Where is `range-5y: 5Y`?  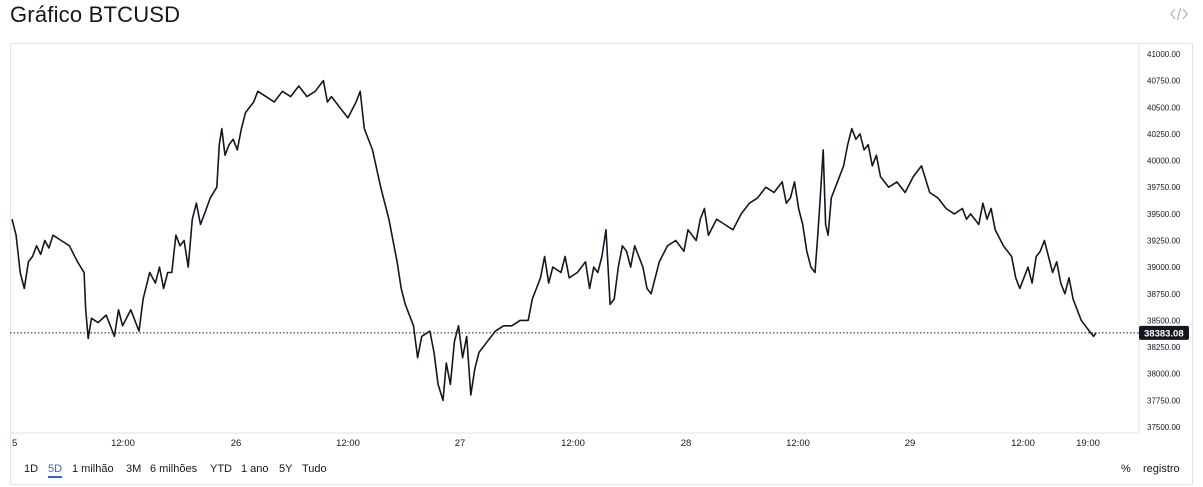 range-5y: 5Y is located at coordinates (286, 469).